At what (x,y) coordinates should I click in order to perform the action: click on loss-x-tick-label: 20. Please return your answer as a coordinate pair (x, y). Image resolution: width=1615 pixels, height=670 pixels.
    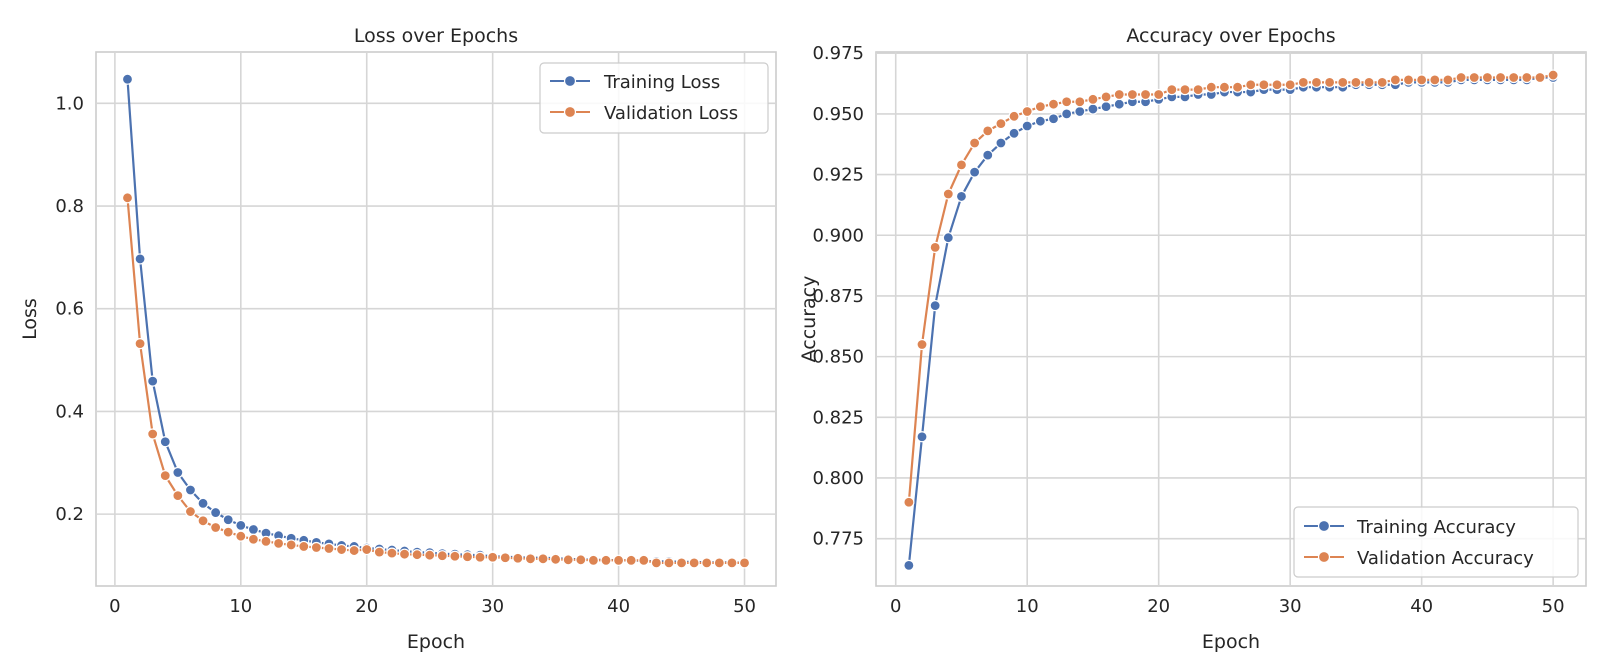
    Looking at the image, I should click on (366, 606).